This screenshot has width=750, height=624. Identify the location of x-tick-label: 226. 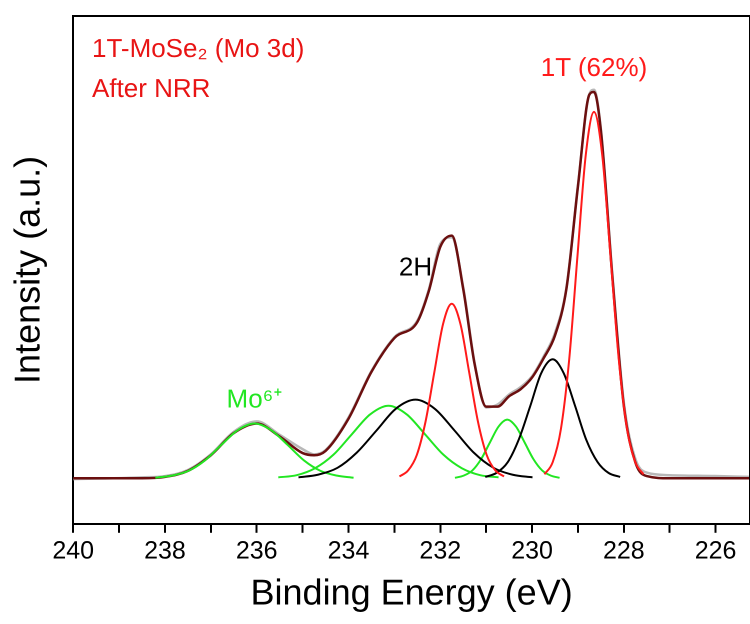
(715, 550).